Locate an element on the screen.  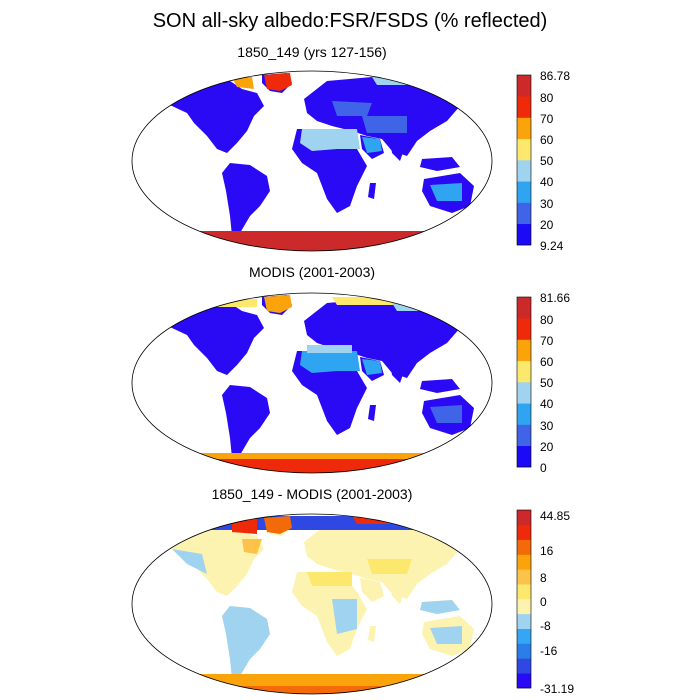
colorbar-2-tick-label: 20 is located at coordinates (547, 447).